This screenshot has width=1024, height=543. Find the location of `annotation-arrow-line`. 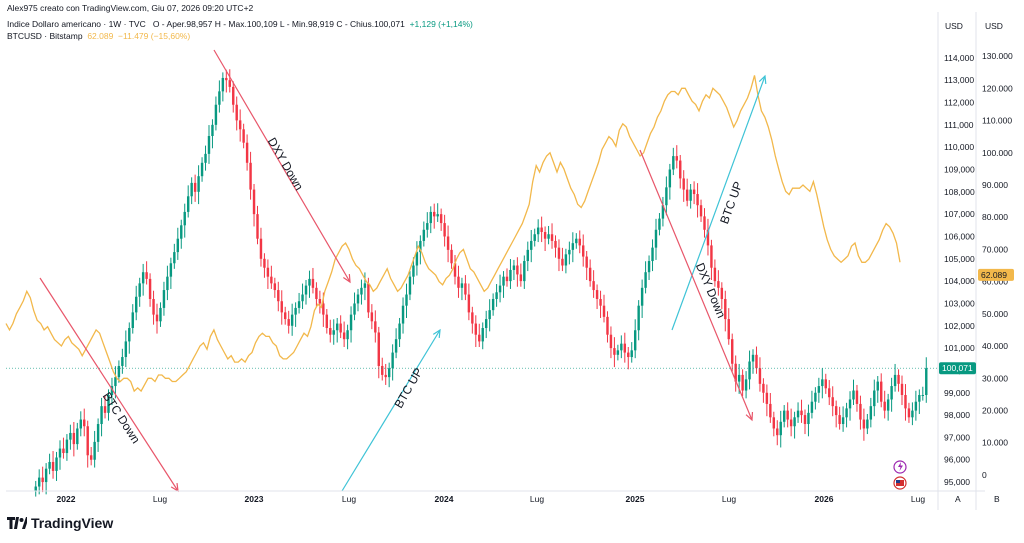

annotation-arrow-line is located at coordinates (391, 410).